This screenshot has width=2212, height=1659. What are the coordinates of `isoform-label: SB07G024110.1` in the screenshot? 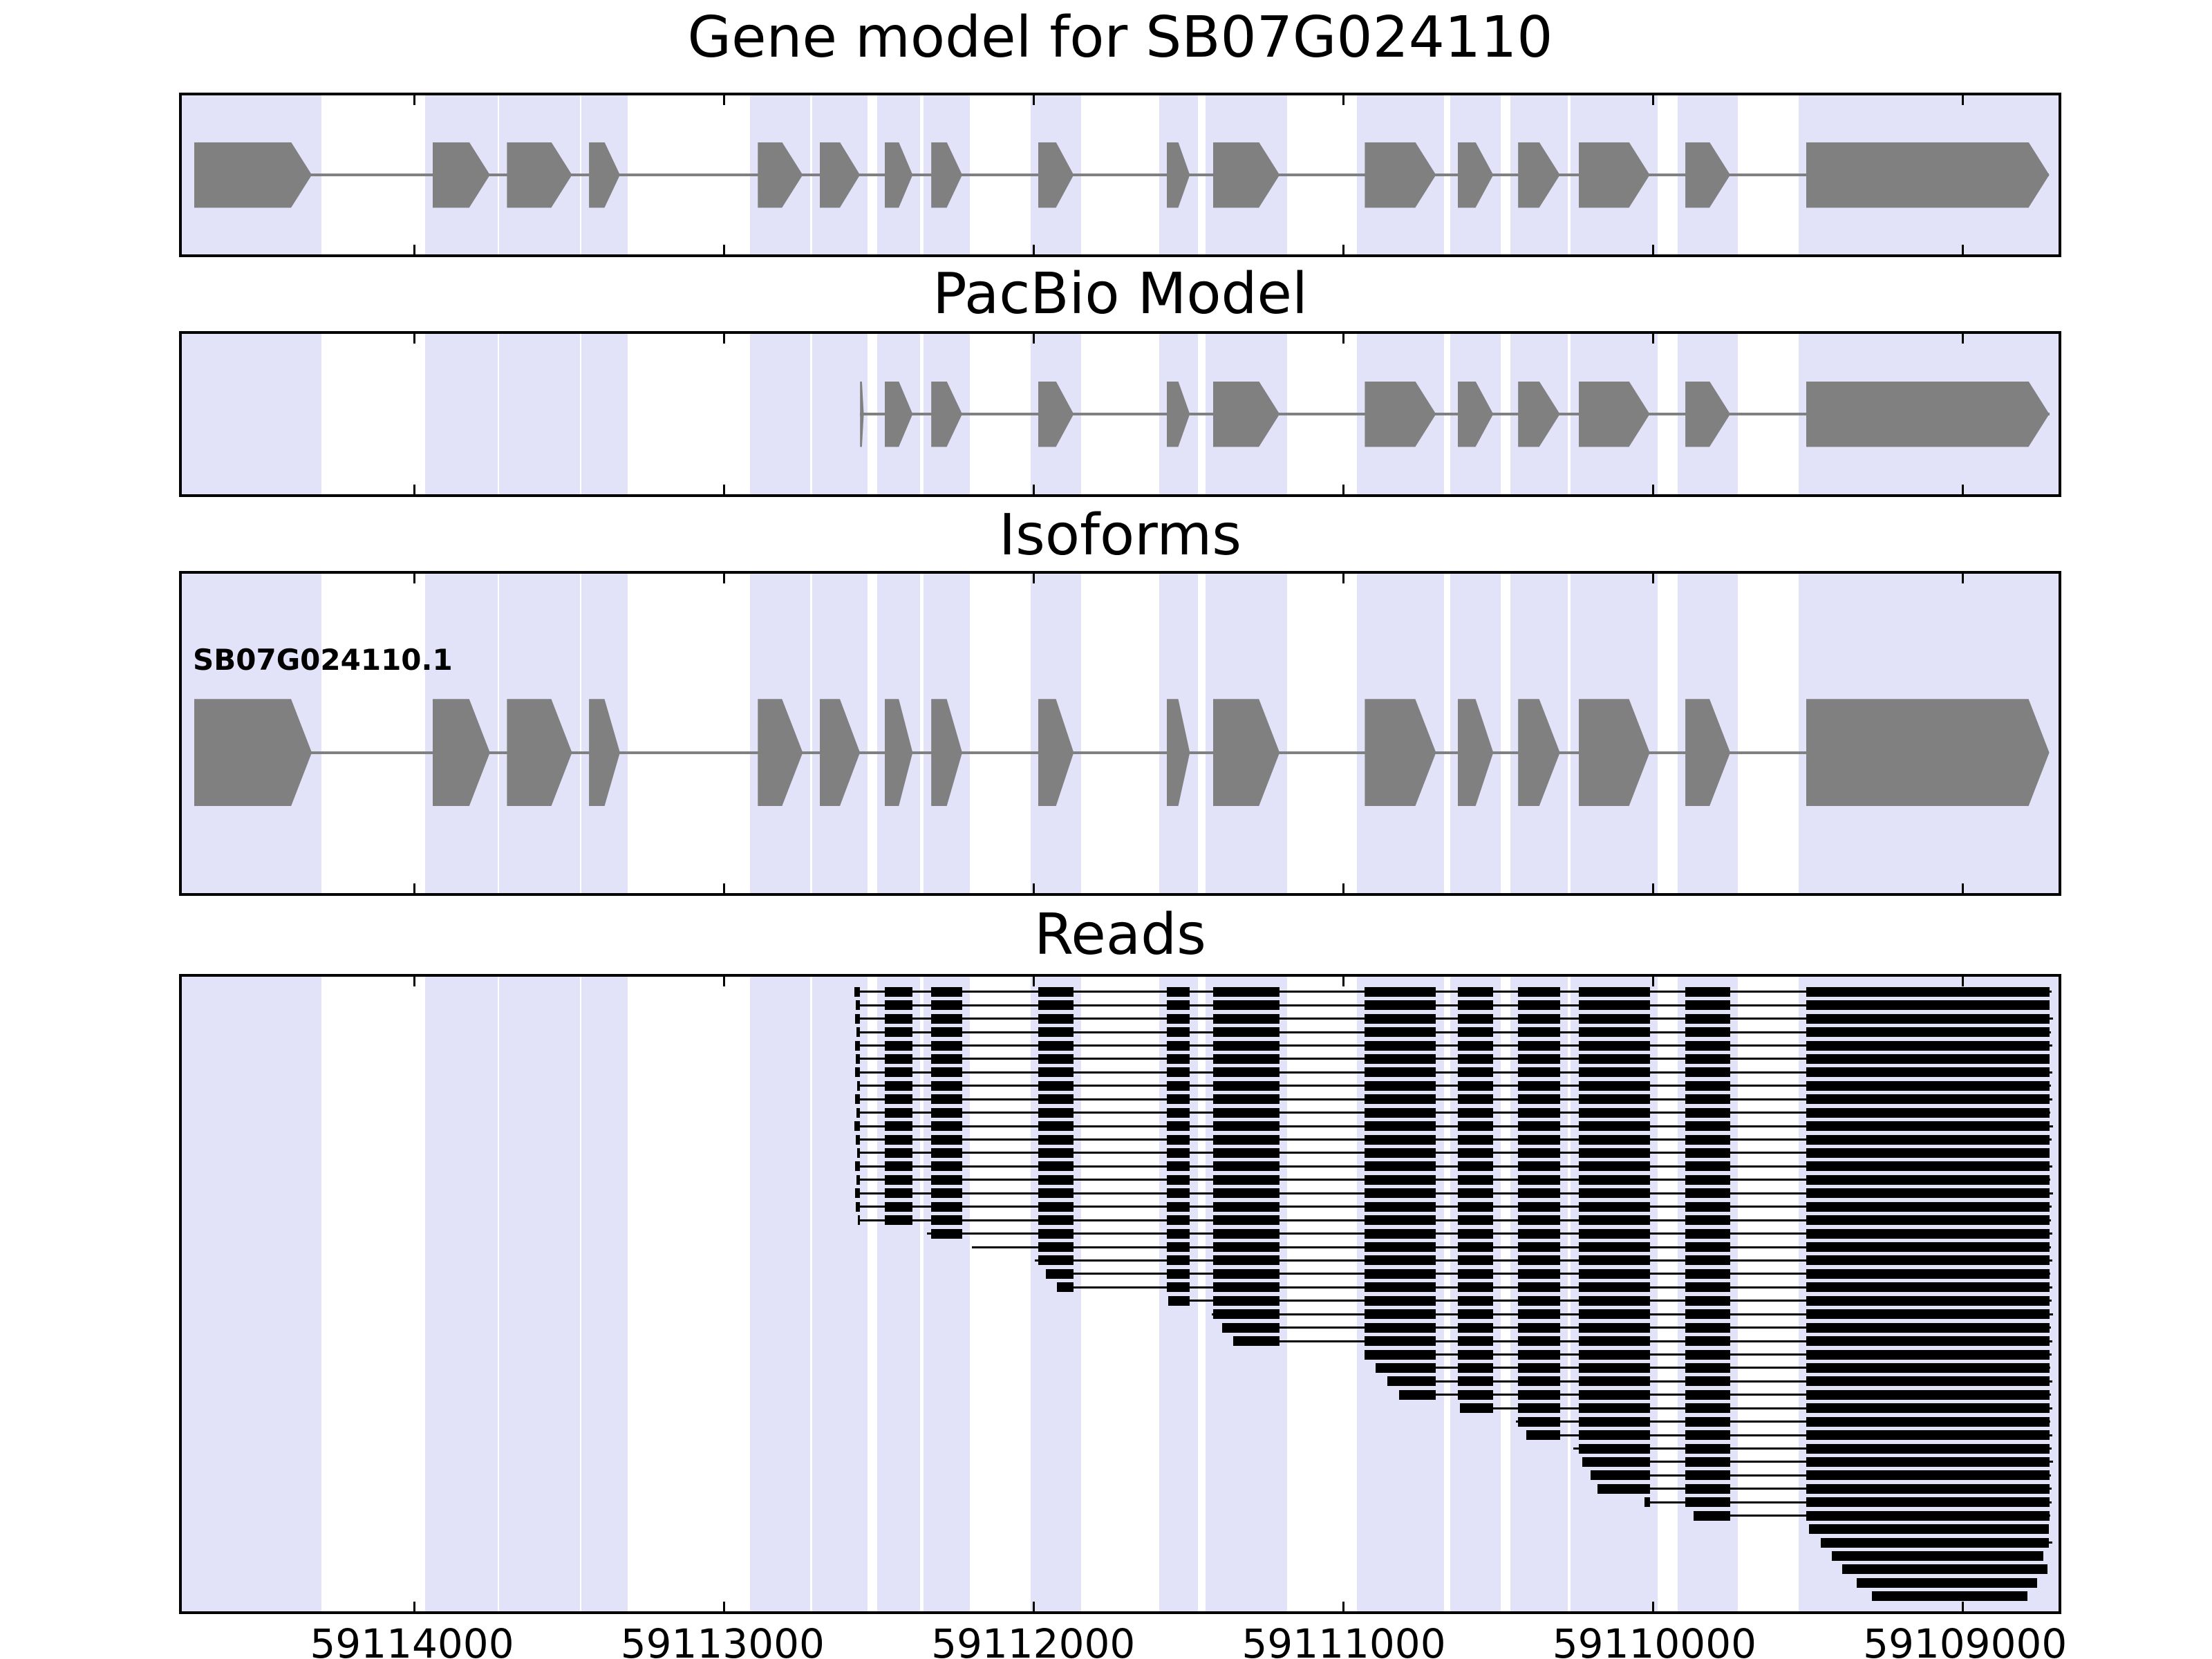 It's located at (323, 660).